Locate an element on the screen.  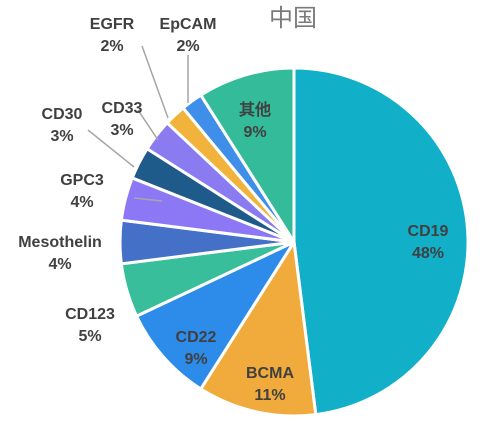
slice-label: CD30 is located at coordinates (62, 114).